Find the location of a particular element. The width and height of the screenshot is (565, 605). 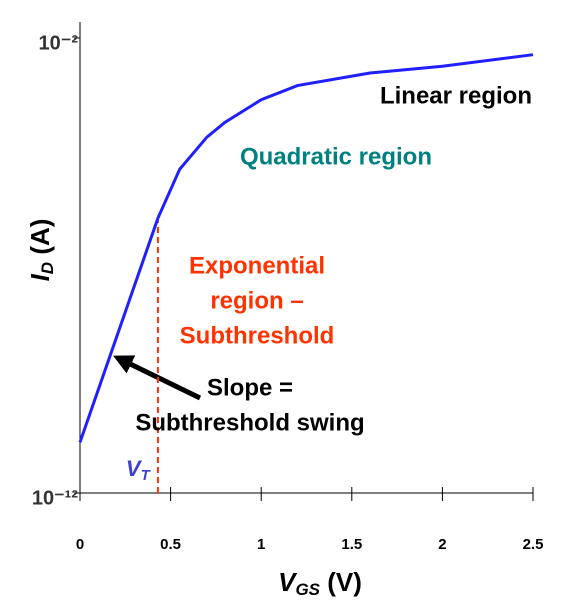

y-axis-label: ID (A) is located at coordinates (41, 250).